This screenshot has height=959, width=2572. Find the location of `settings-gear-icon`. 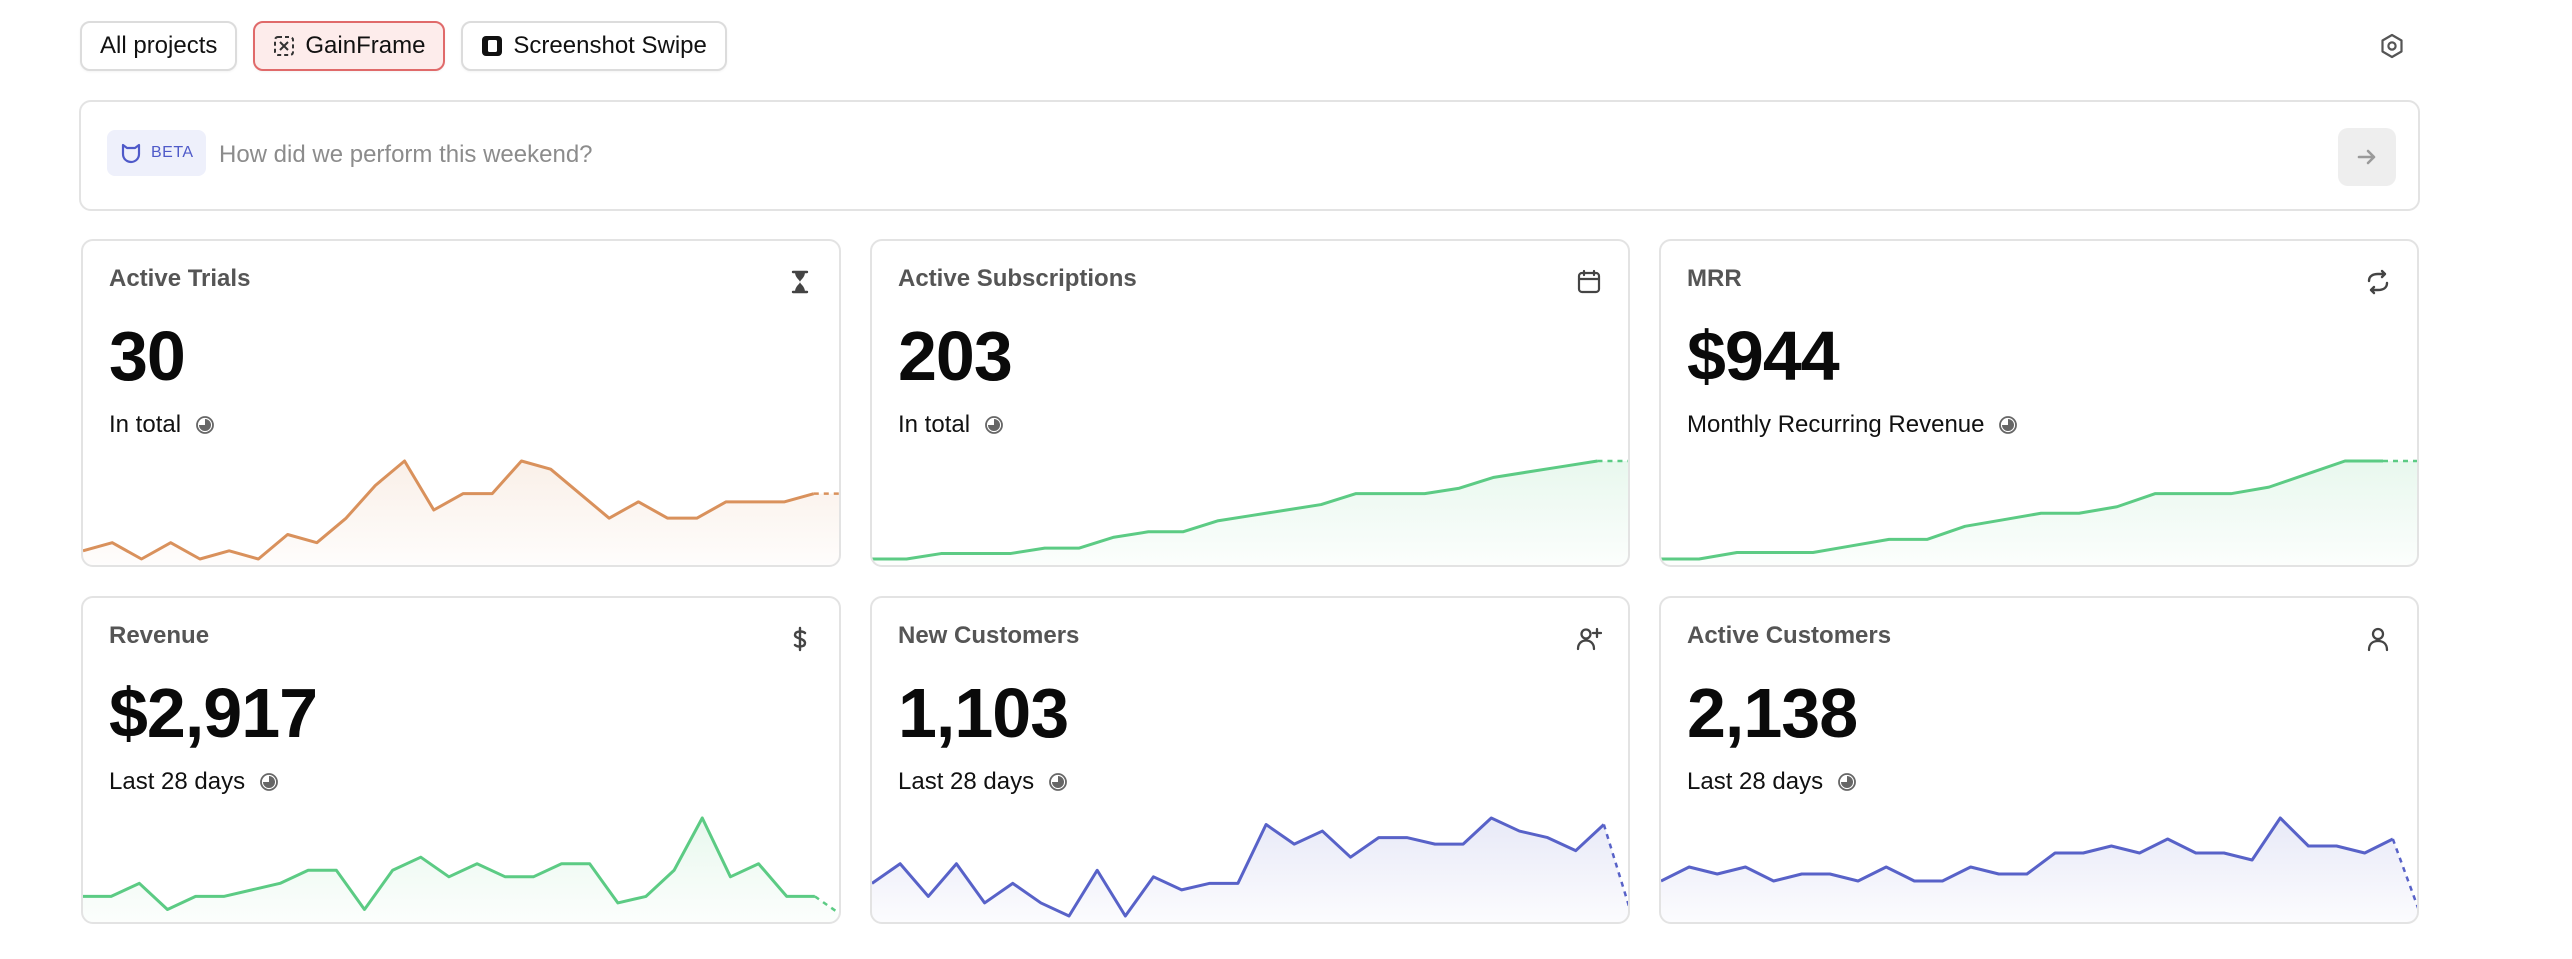

settings-gear-icon is located at coordinates (2392, 46).